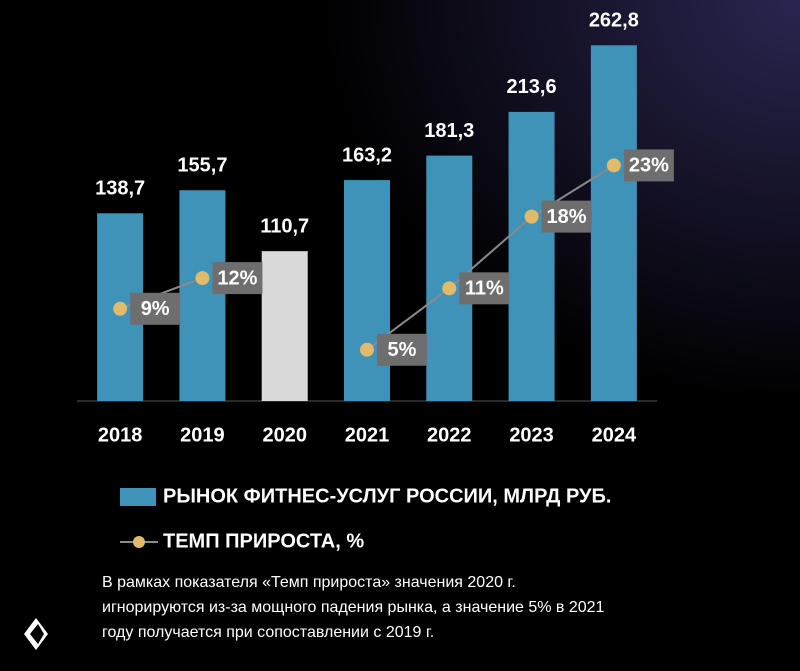 Image resolution: width=800 pixels, height=671 pixels. I want to click on growth-label: 9%, so click(155, 309).